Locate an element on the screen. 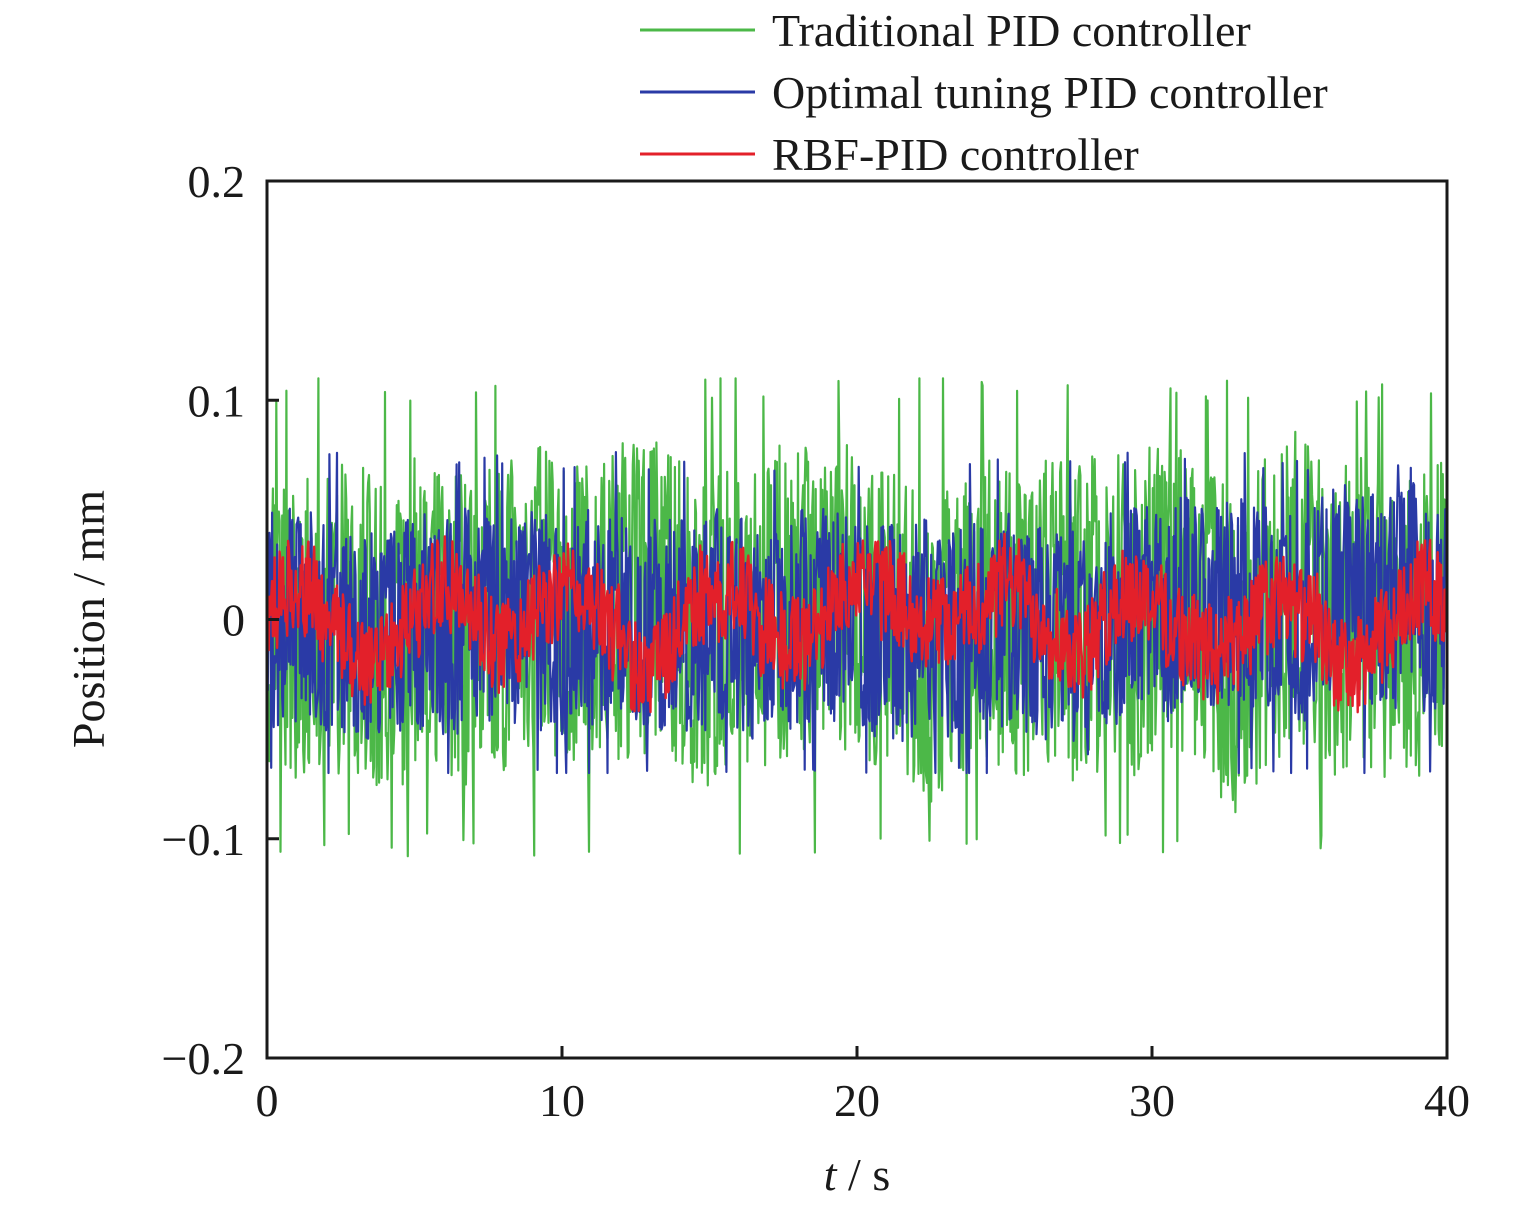  y-axis-label: Position / mm is located at coordinates (88, 619).